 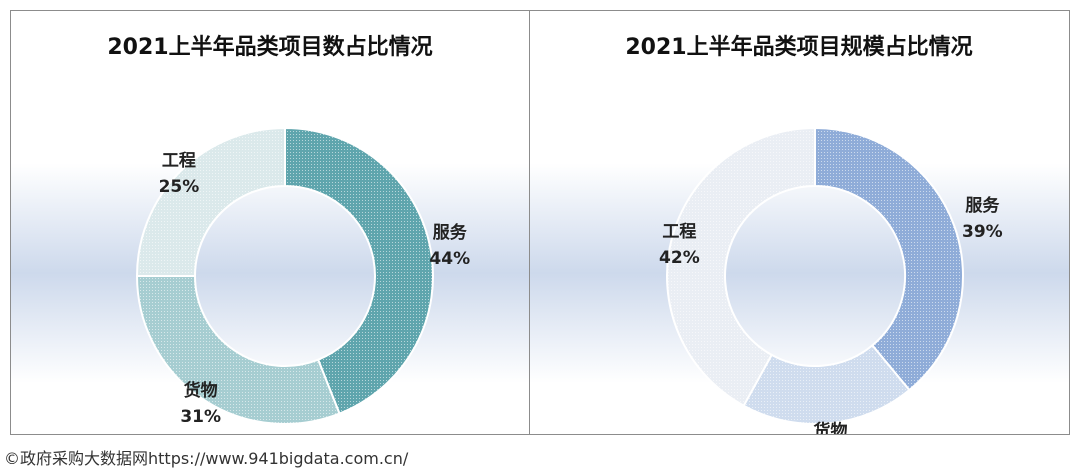 I want to click on percent-label: 44%, so click(x=449, y=259).